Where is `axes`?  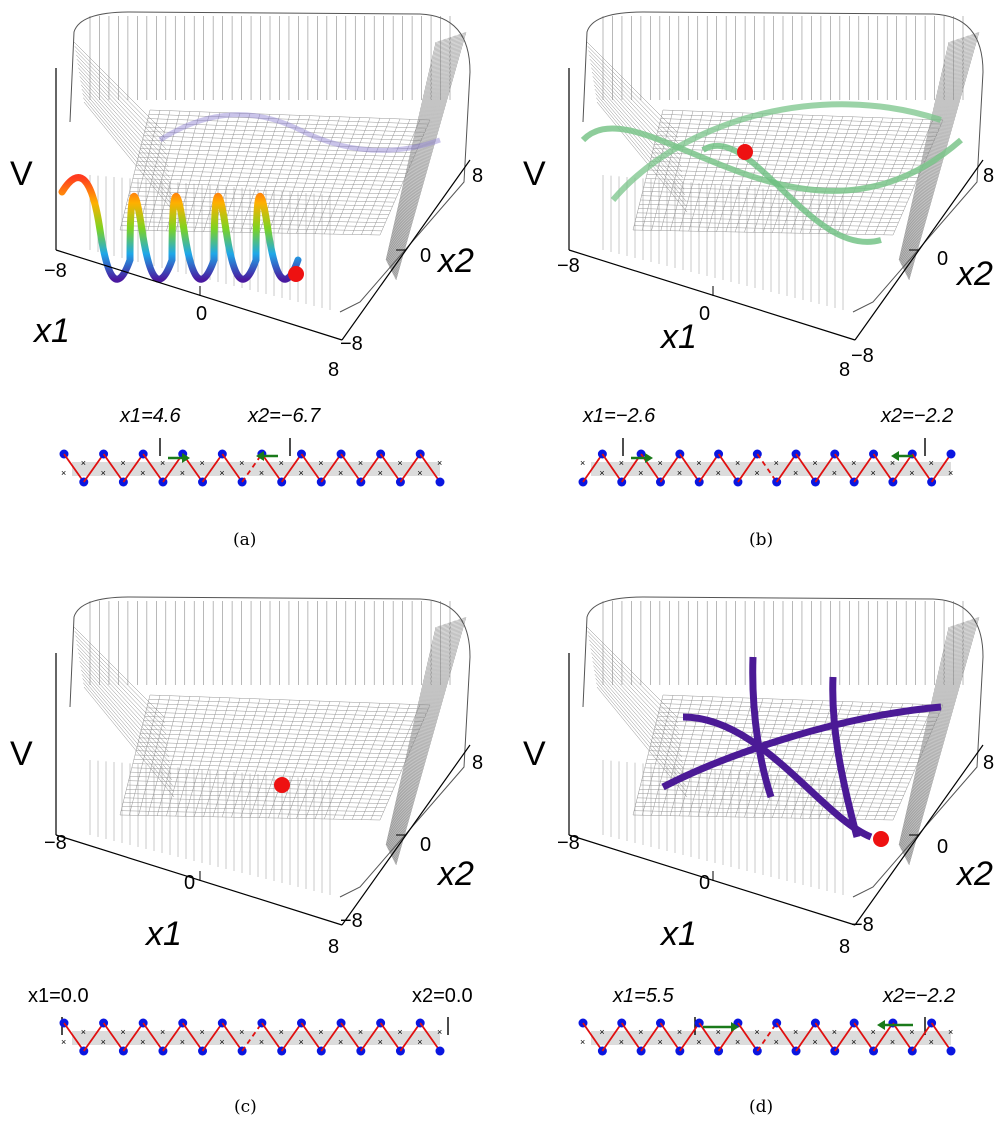 axes is located at coordinates (263, 204).